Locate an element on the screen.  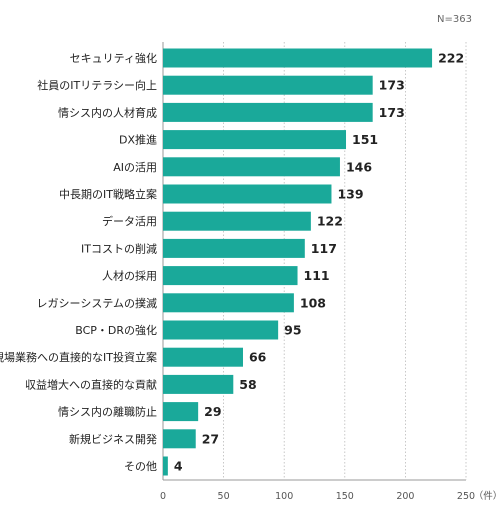
category-label-8: ITコストの削減 is located at coordinates (119, 248).